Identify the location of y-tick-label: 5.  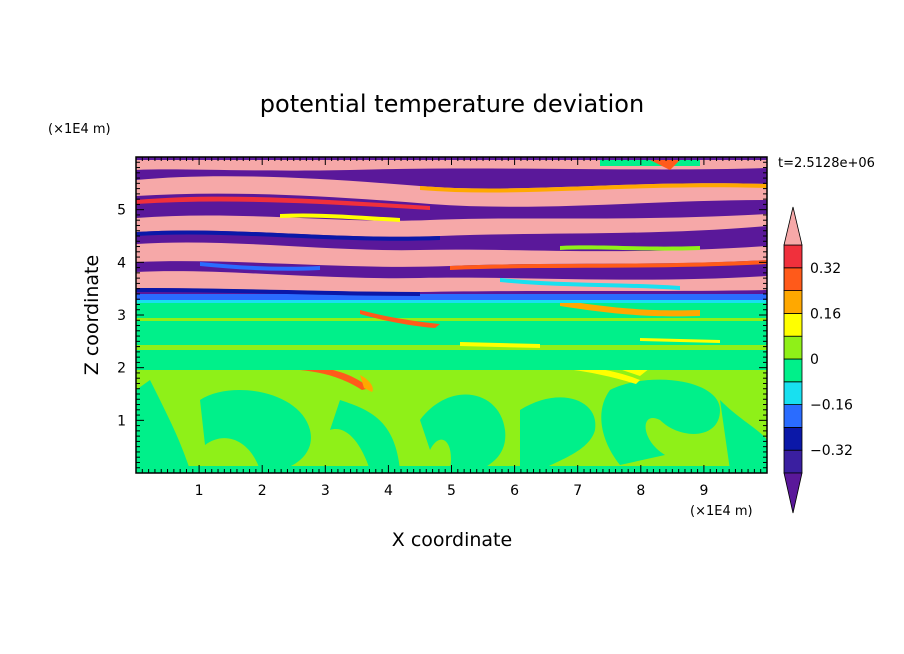
(121, 211).